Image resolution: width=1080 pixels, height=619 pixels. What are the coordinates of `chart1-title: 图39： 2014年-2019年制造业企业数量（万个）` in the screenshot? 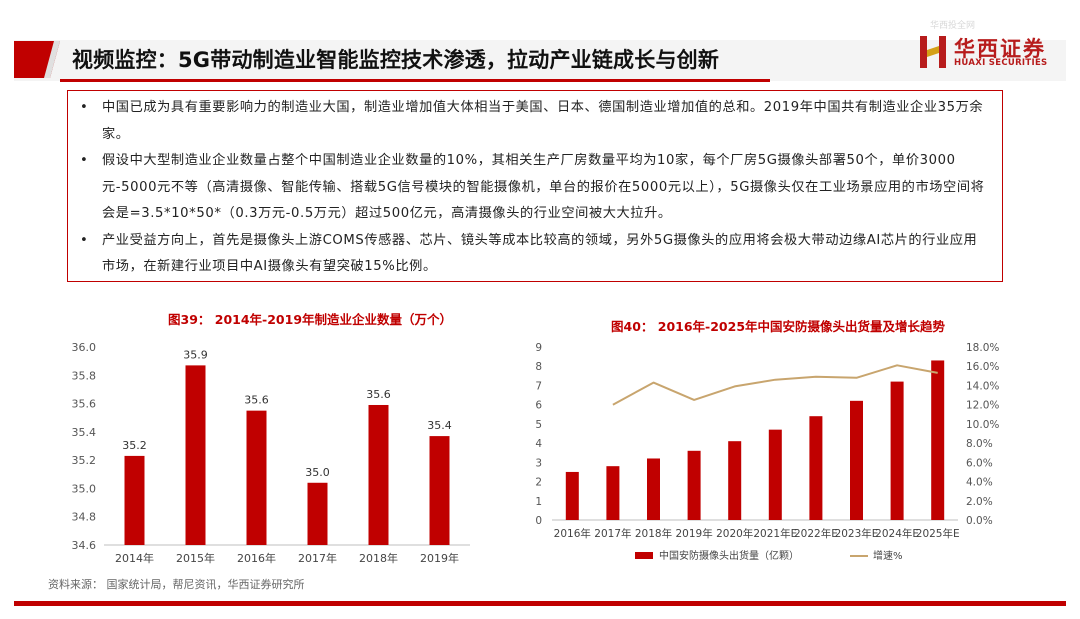 It's located at (310, 319).